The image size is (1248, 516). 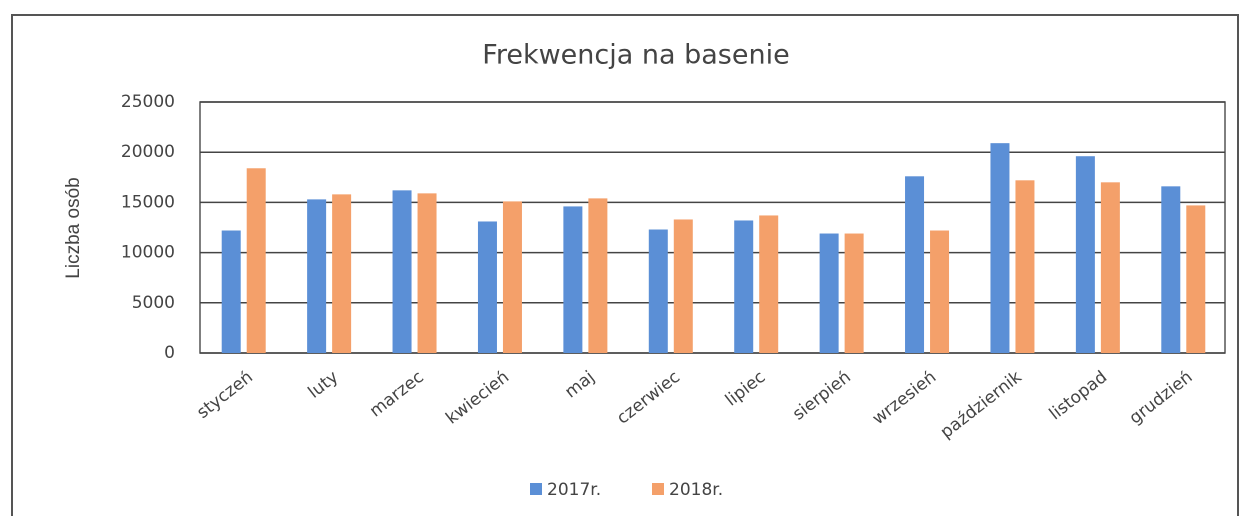 I want to click on y-tick-label: 5000, so click(x=153, y=303).